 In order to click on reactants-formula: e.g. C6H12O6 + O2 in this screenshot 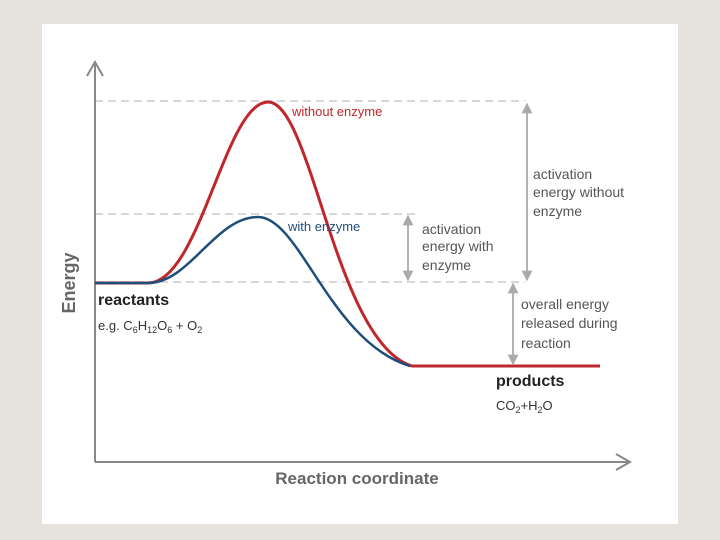, I will do `click(150, 326)`.